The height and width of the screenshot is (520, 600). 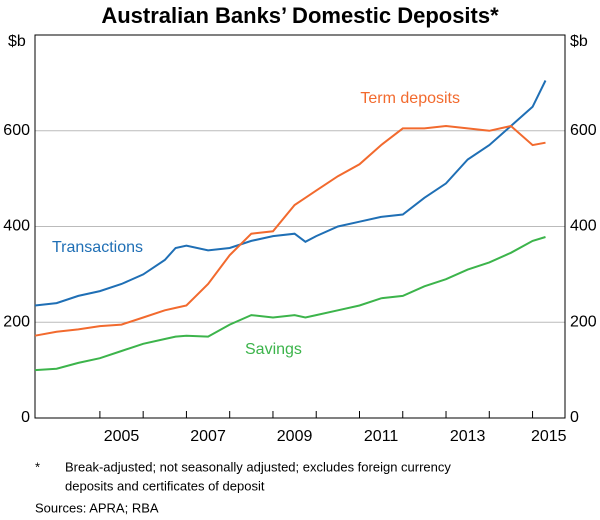 What do you see at coordinates (583, 130) in the screenshot?
I see `y2-tick-label: 600` at bounding box center [583, 130].